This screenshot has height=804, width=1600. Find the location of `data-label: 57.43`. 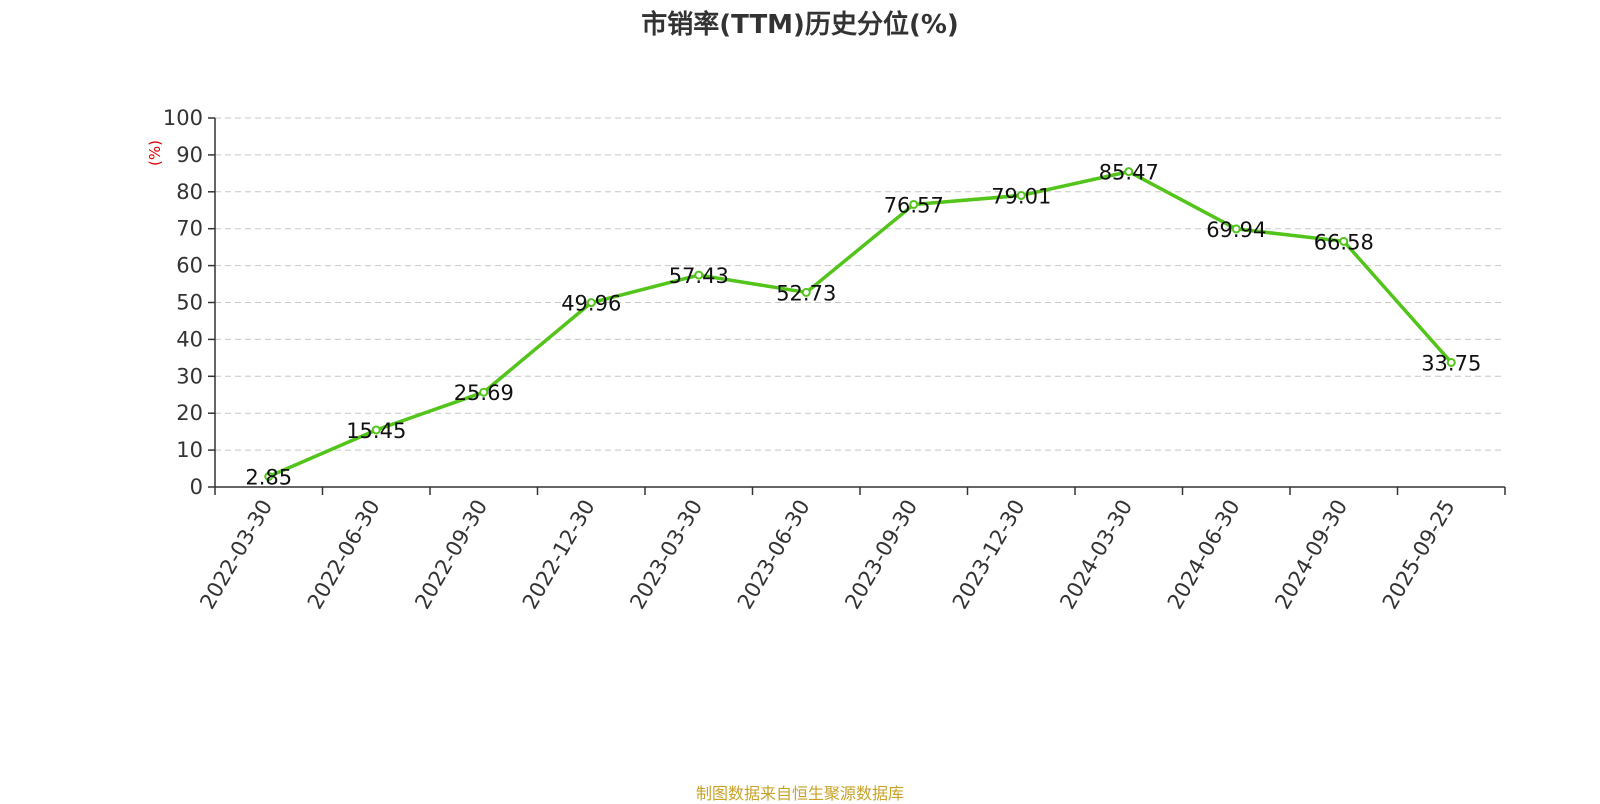

data-label: 57.43 is located at coordinates (699, 276).